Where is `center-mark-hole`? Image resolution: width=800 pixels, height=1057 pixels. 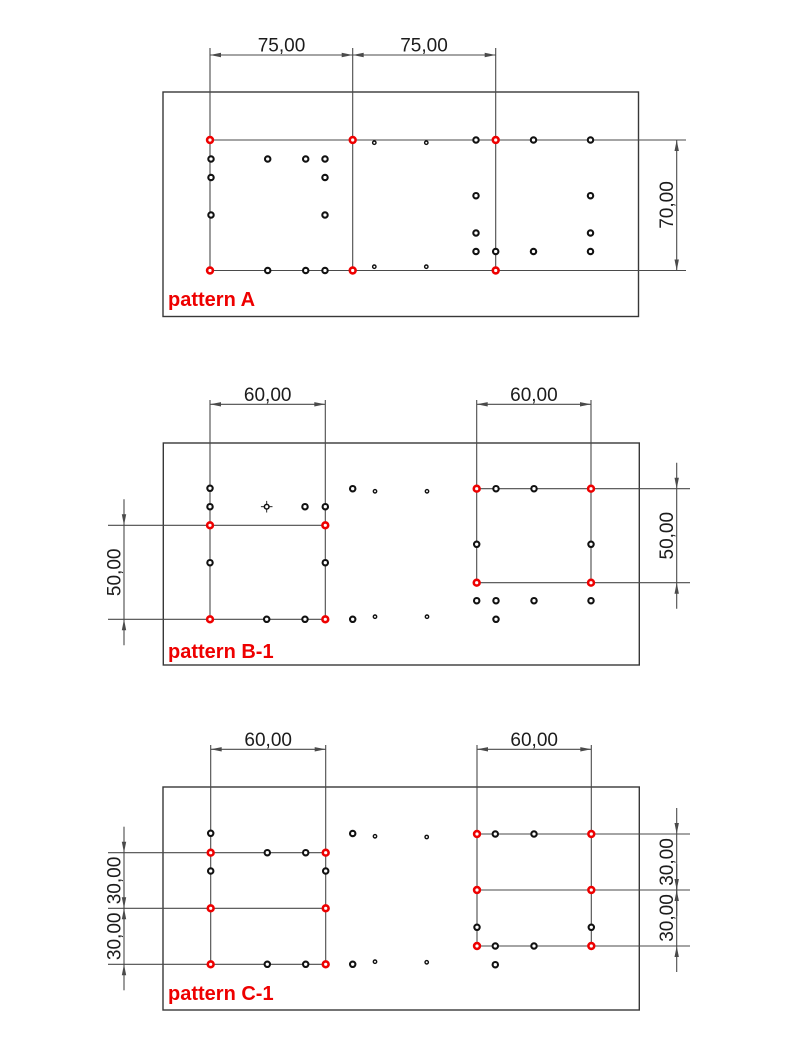
center-mark-hole is located at coordinates (266, 506).